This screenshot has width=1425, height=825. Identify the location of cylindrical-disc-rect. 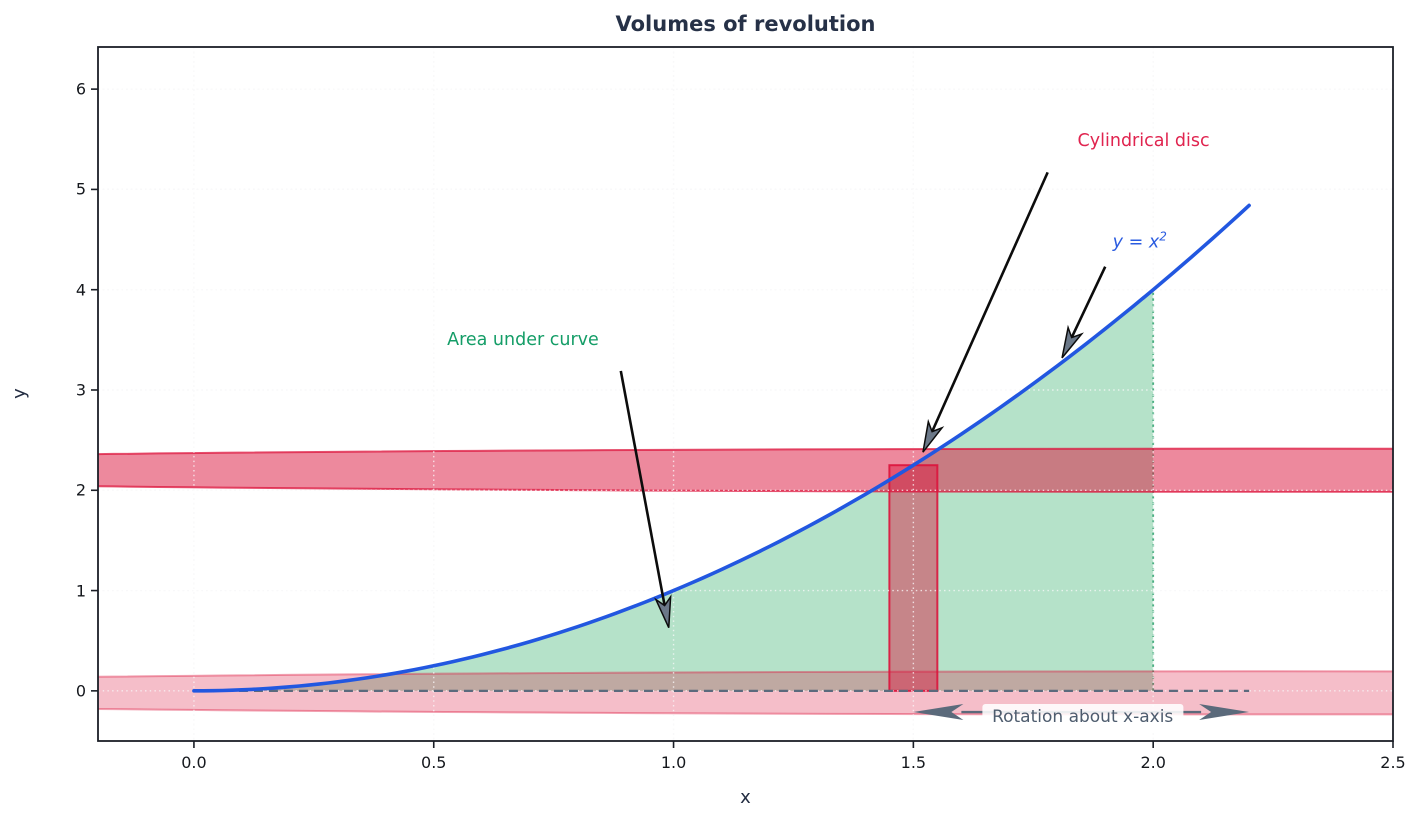
(913, 578).